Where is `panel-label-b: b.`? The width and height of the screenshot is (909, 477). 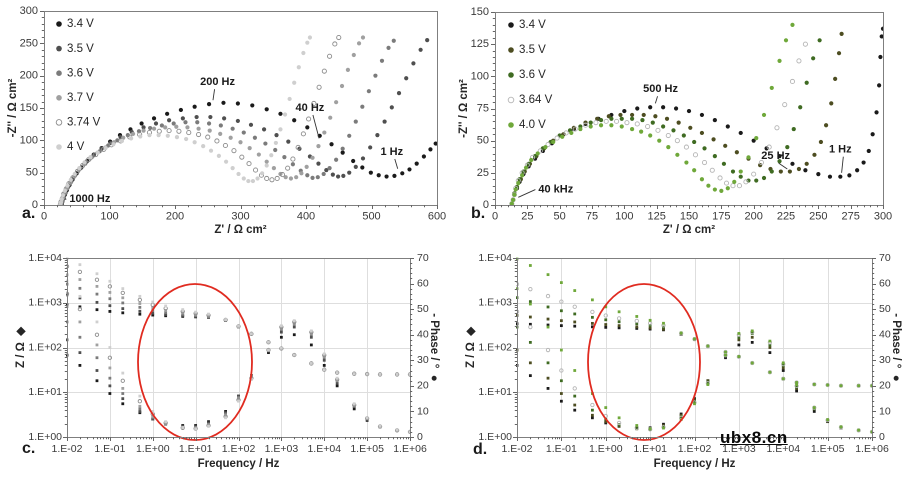
panel-label-b: b. is located at coordinates (478, 213).